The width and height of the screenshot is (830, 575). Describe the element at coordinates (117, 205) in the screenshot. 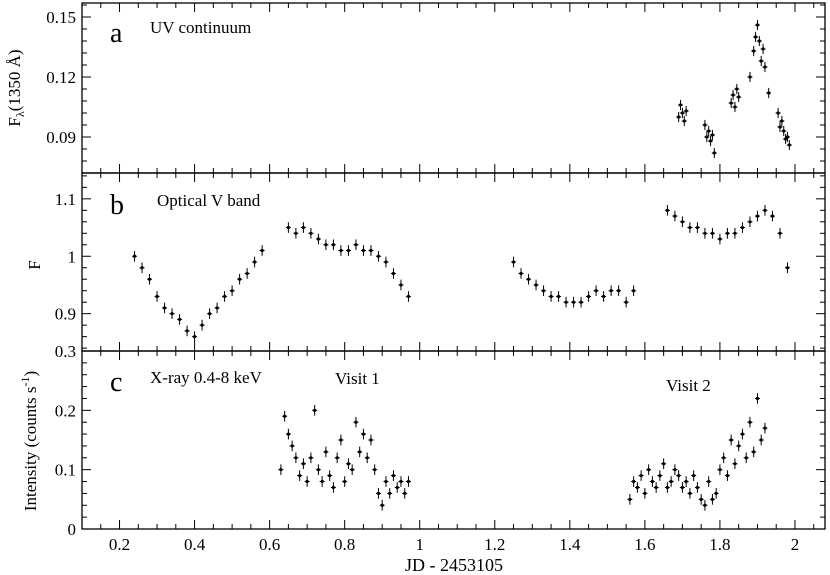

I see `panel-b-letter: b` at that location.